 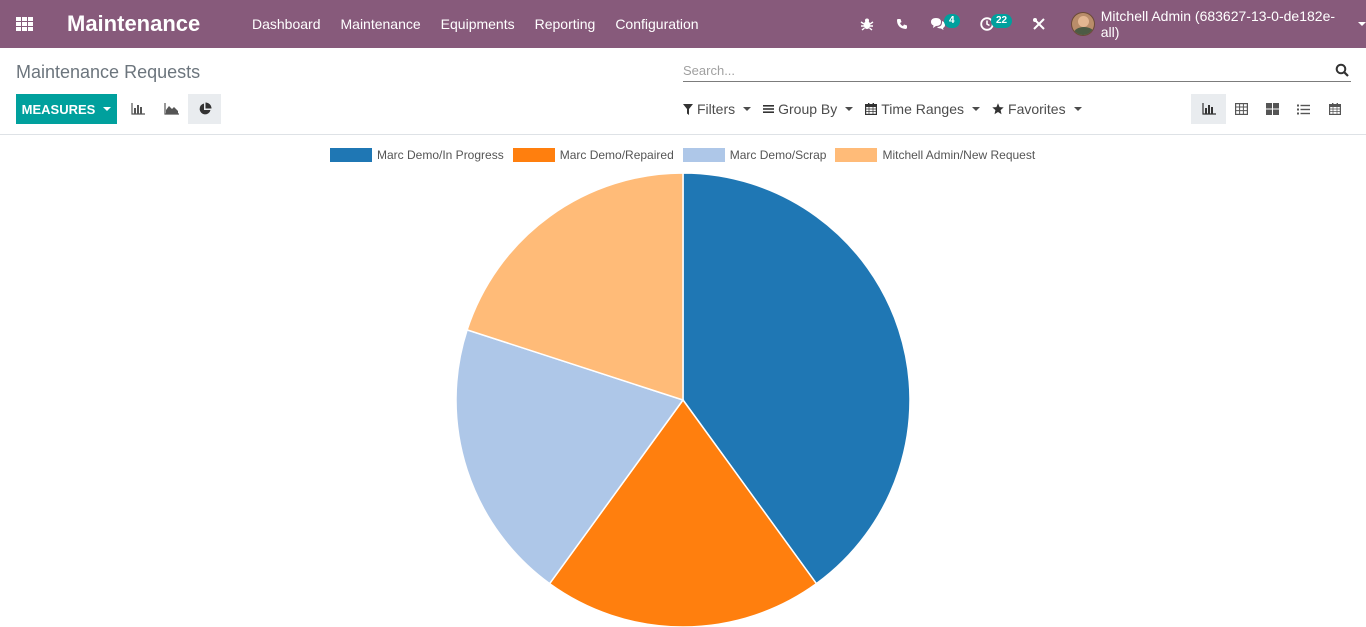 I want to click on filters-label: Filters, so click(x=716, y=109).